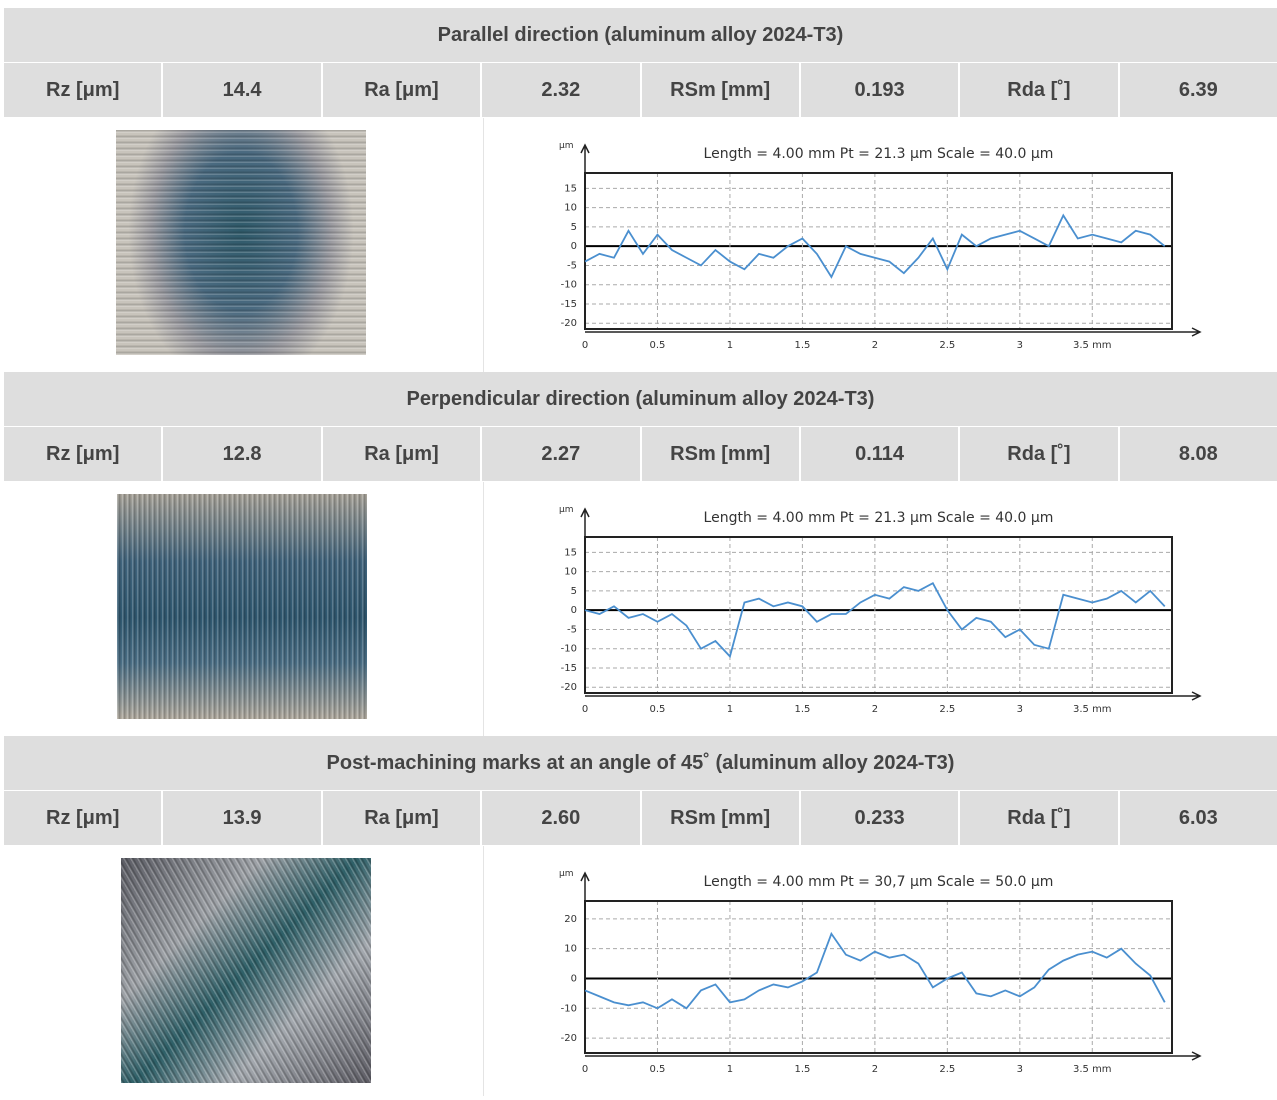 This screenshot has width=1277, height=1100. Describe the element at coordinates (878, 454) in the screenshot. I see `measurement-value: 0.114` at that location.